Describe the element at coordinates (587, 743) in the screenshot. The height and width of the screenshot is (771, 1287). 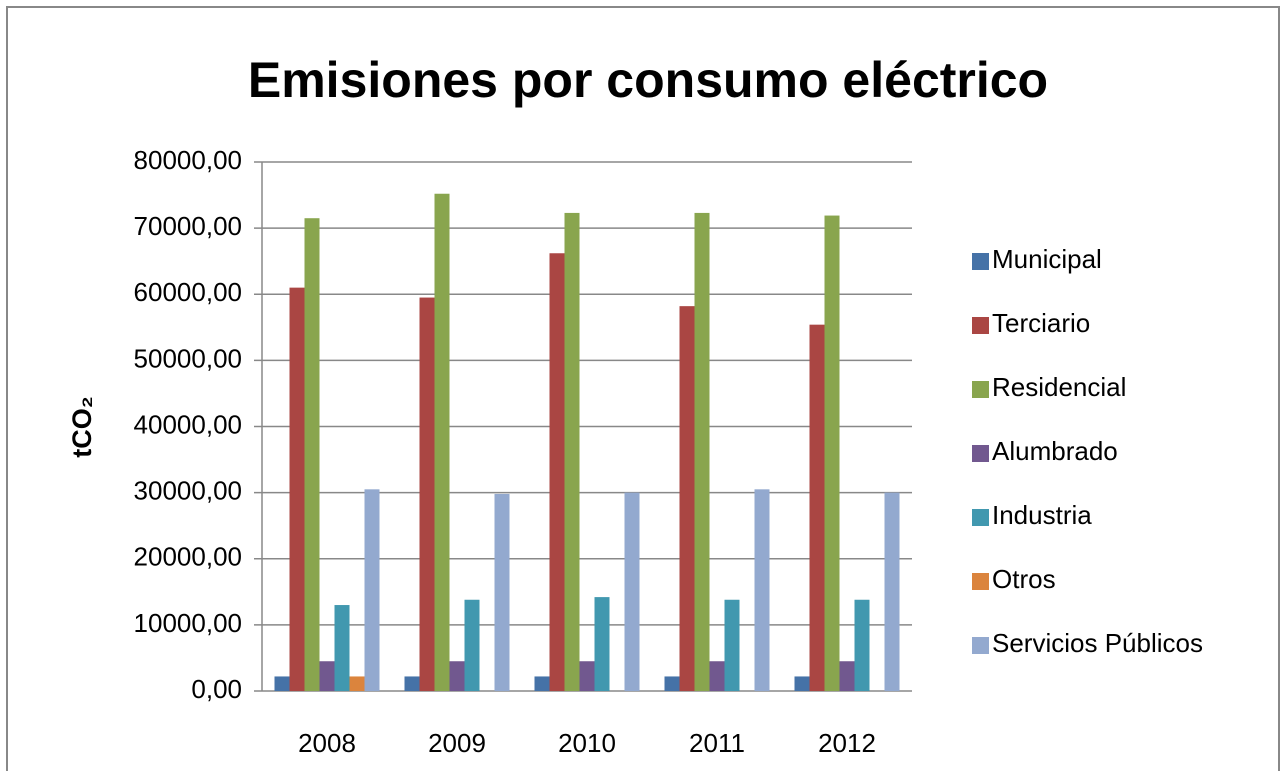
I see `x-tick-label: 2010` at that location.